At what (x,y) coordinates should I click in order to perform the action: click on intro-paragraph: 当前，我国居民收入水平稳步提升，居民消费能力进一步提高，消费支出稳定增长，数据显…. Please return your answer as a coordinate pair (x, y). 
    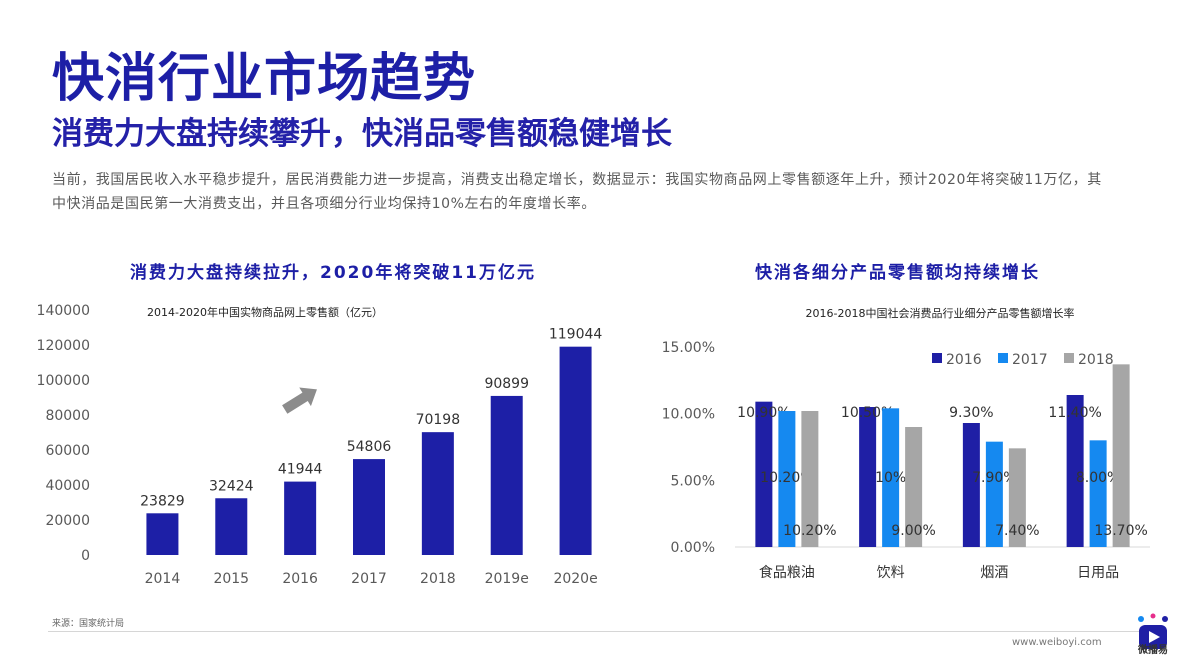
    Looking at the image, I should click on (577, 192).